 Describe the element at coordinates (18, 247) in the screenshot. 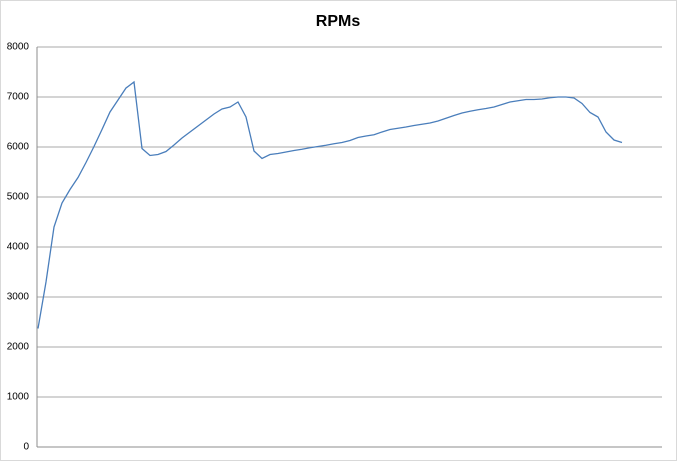

I see `y-tick-label: 4000` at that location.